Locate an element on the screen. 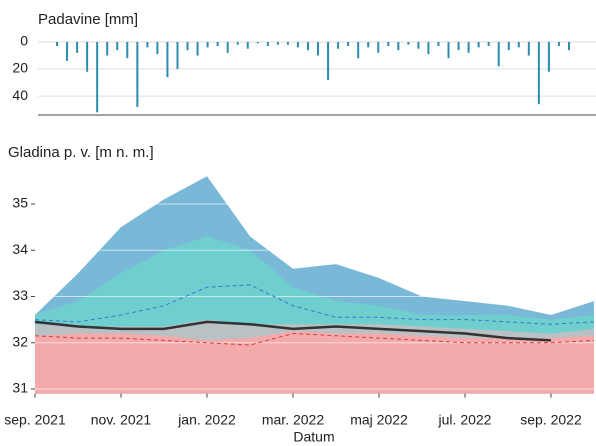 The height and width of the screenshot is (446, 596). y-tick-label: 31 is located at coordinates (20, 388).